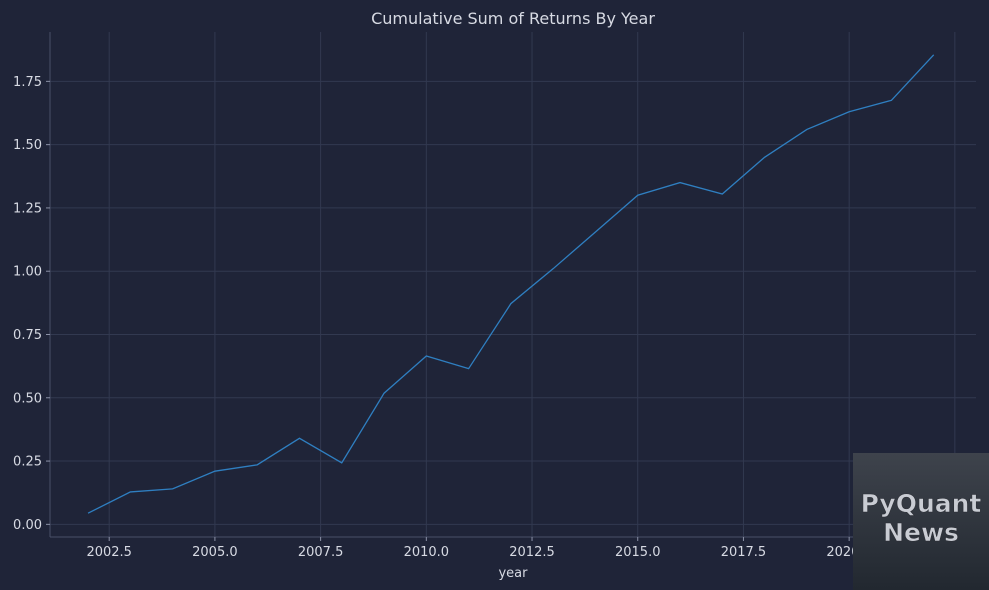 The width and height of the screenshot is (989, 590). Describe the element at coordinates (27, 145) in the screenshot. I see `y-tick-label: 1.50` at that location.